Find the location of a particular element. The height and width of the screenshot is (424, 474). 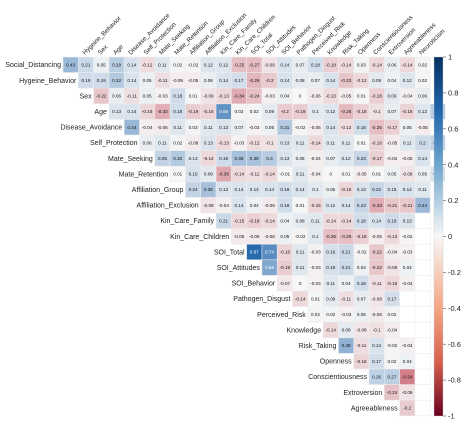

cell-value-label: 0.18 is located at coordinates (284, 189).